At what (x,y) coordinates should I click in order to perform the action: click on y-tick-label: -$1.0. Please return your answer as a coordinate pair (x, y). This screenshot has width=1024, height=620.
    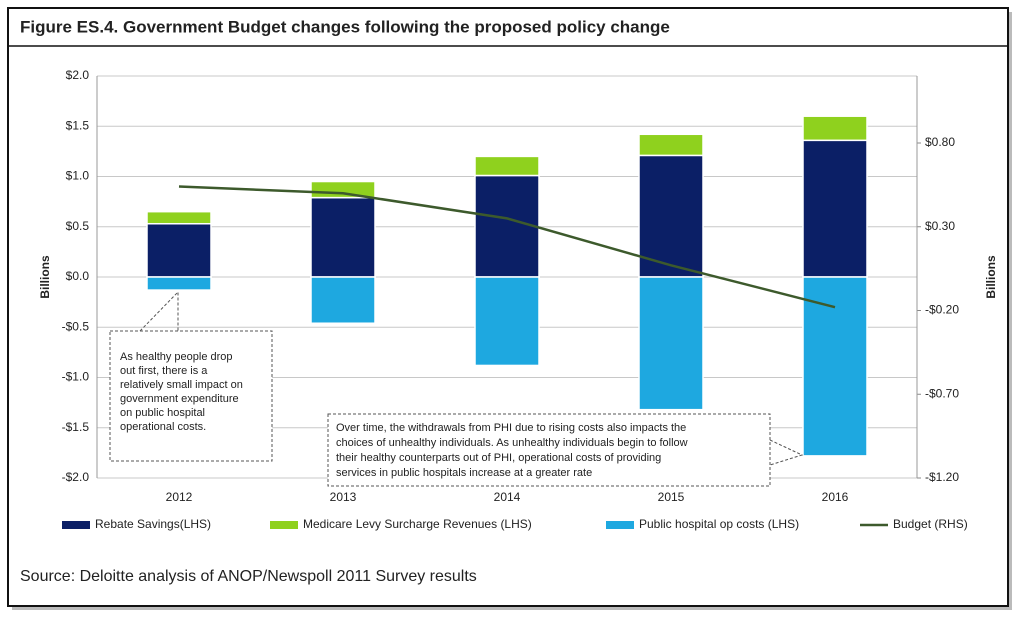
    Looking at the image, I should click on (76, 377).